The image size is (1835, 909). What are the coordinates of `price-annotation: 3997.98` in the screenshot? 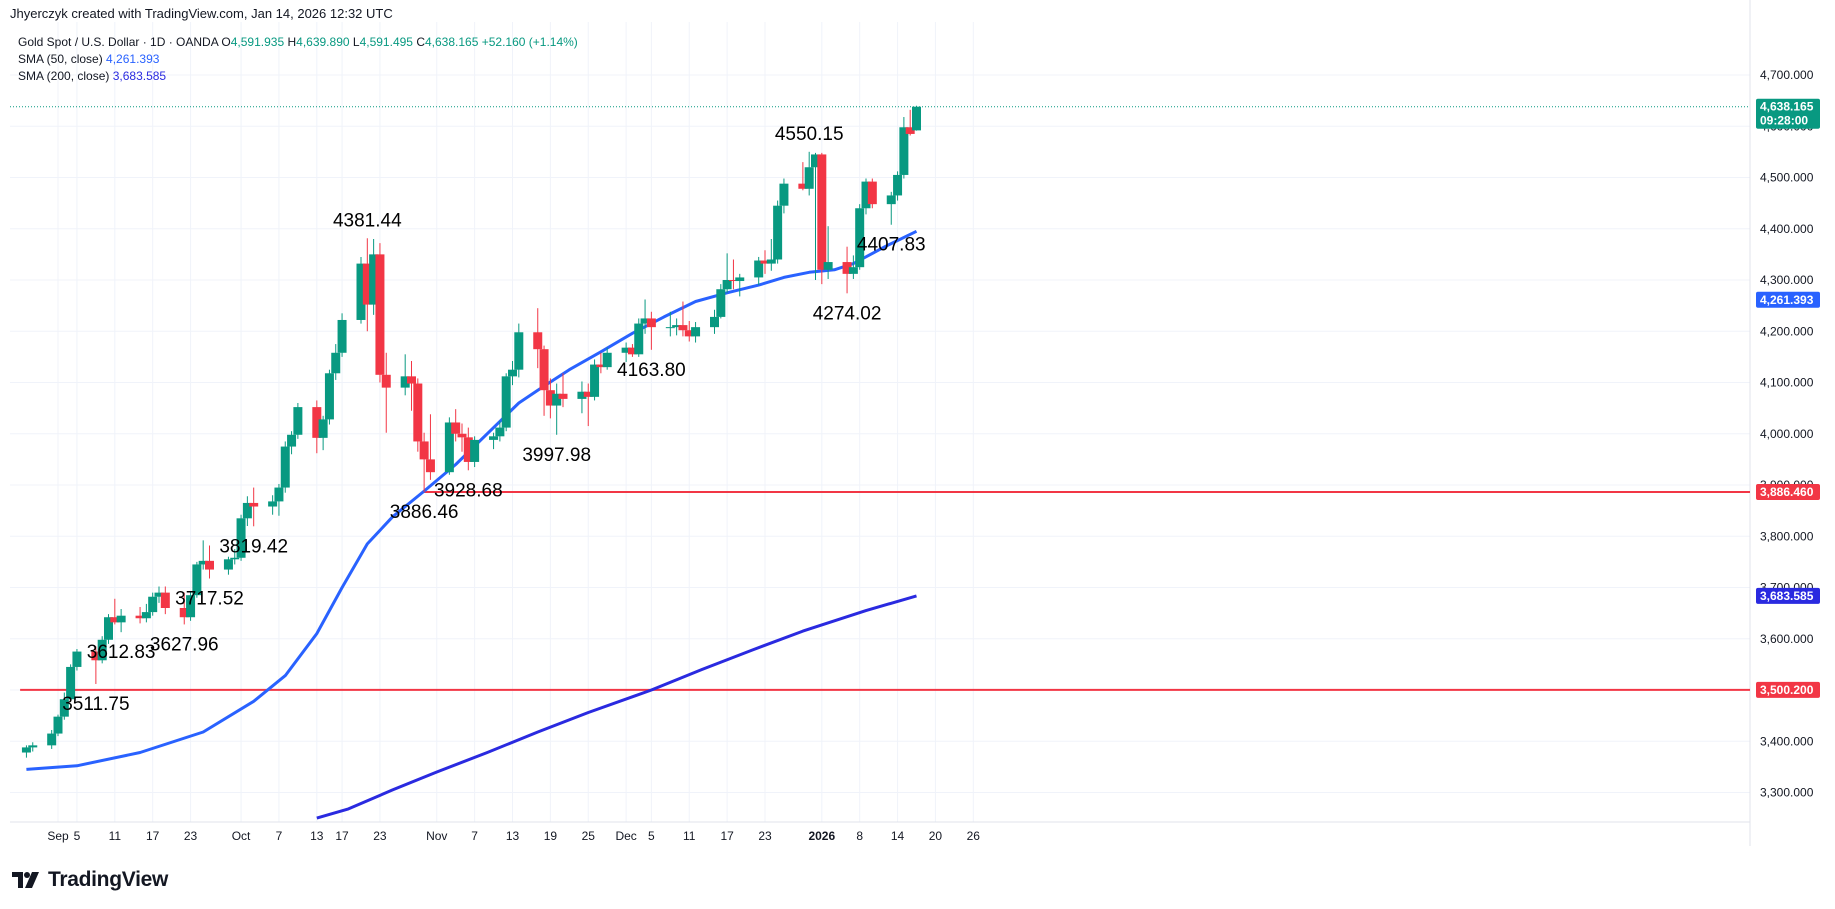 It's located at (556, 455).